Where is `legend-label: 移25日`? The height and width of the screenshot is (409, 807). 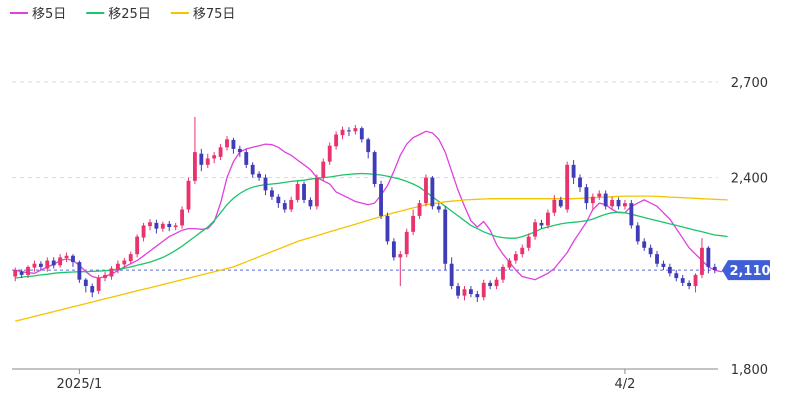 legend-label: 移25日 is located at coordinates (129, 14).